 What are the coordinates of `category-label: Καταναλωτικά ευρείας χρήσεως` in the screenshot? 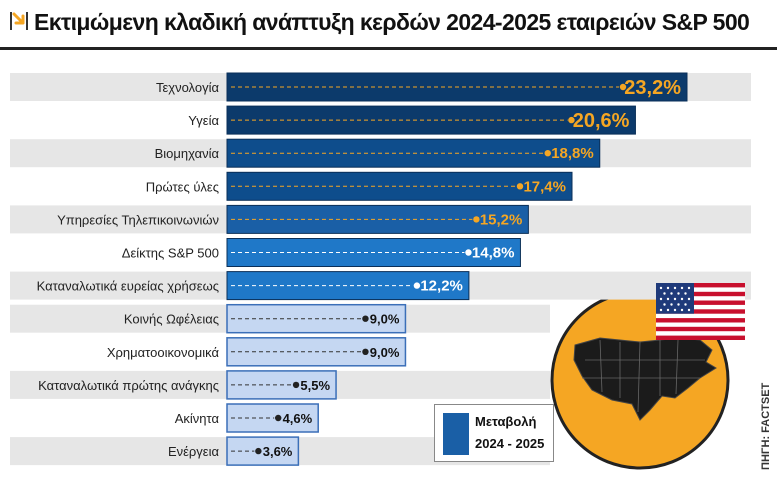 It's located at (128, 286).